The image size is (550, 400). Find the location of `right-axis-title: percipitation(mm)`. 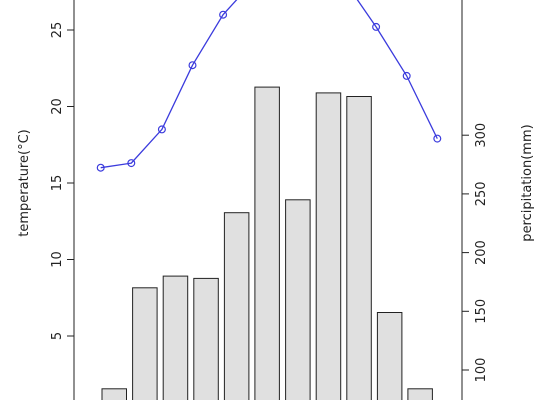

right-axis-title: percipitation(mm) is located at coordinates (527, 182).